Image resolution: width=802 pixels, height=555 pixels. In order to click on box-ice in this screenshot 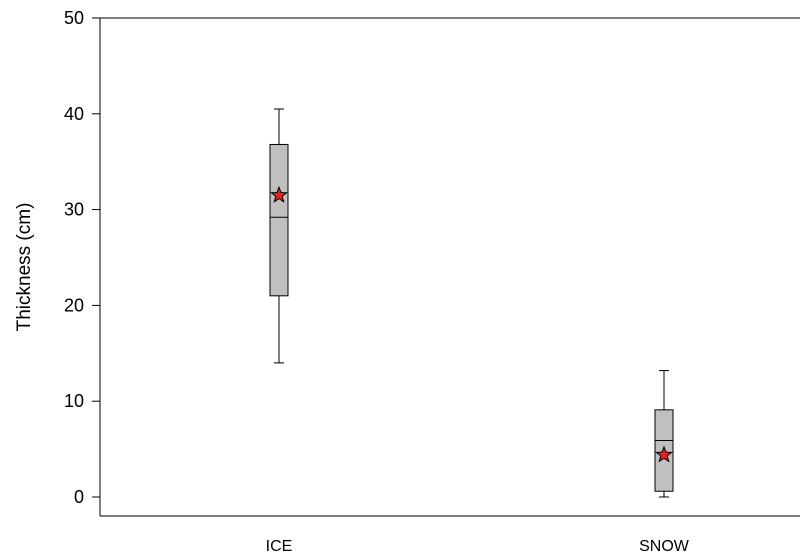, I will do `click(279, 236)`.